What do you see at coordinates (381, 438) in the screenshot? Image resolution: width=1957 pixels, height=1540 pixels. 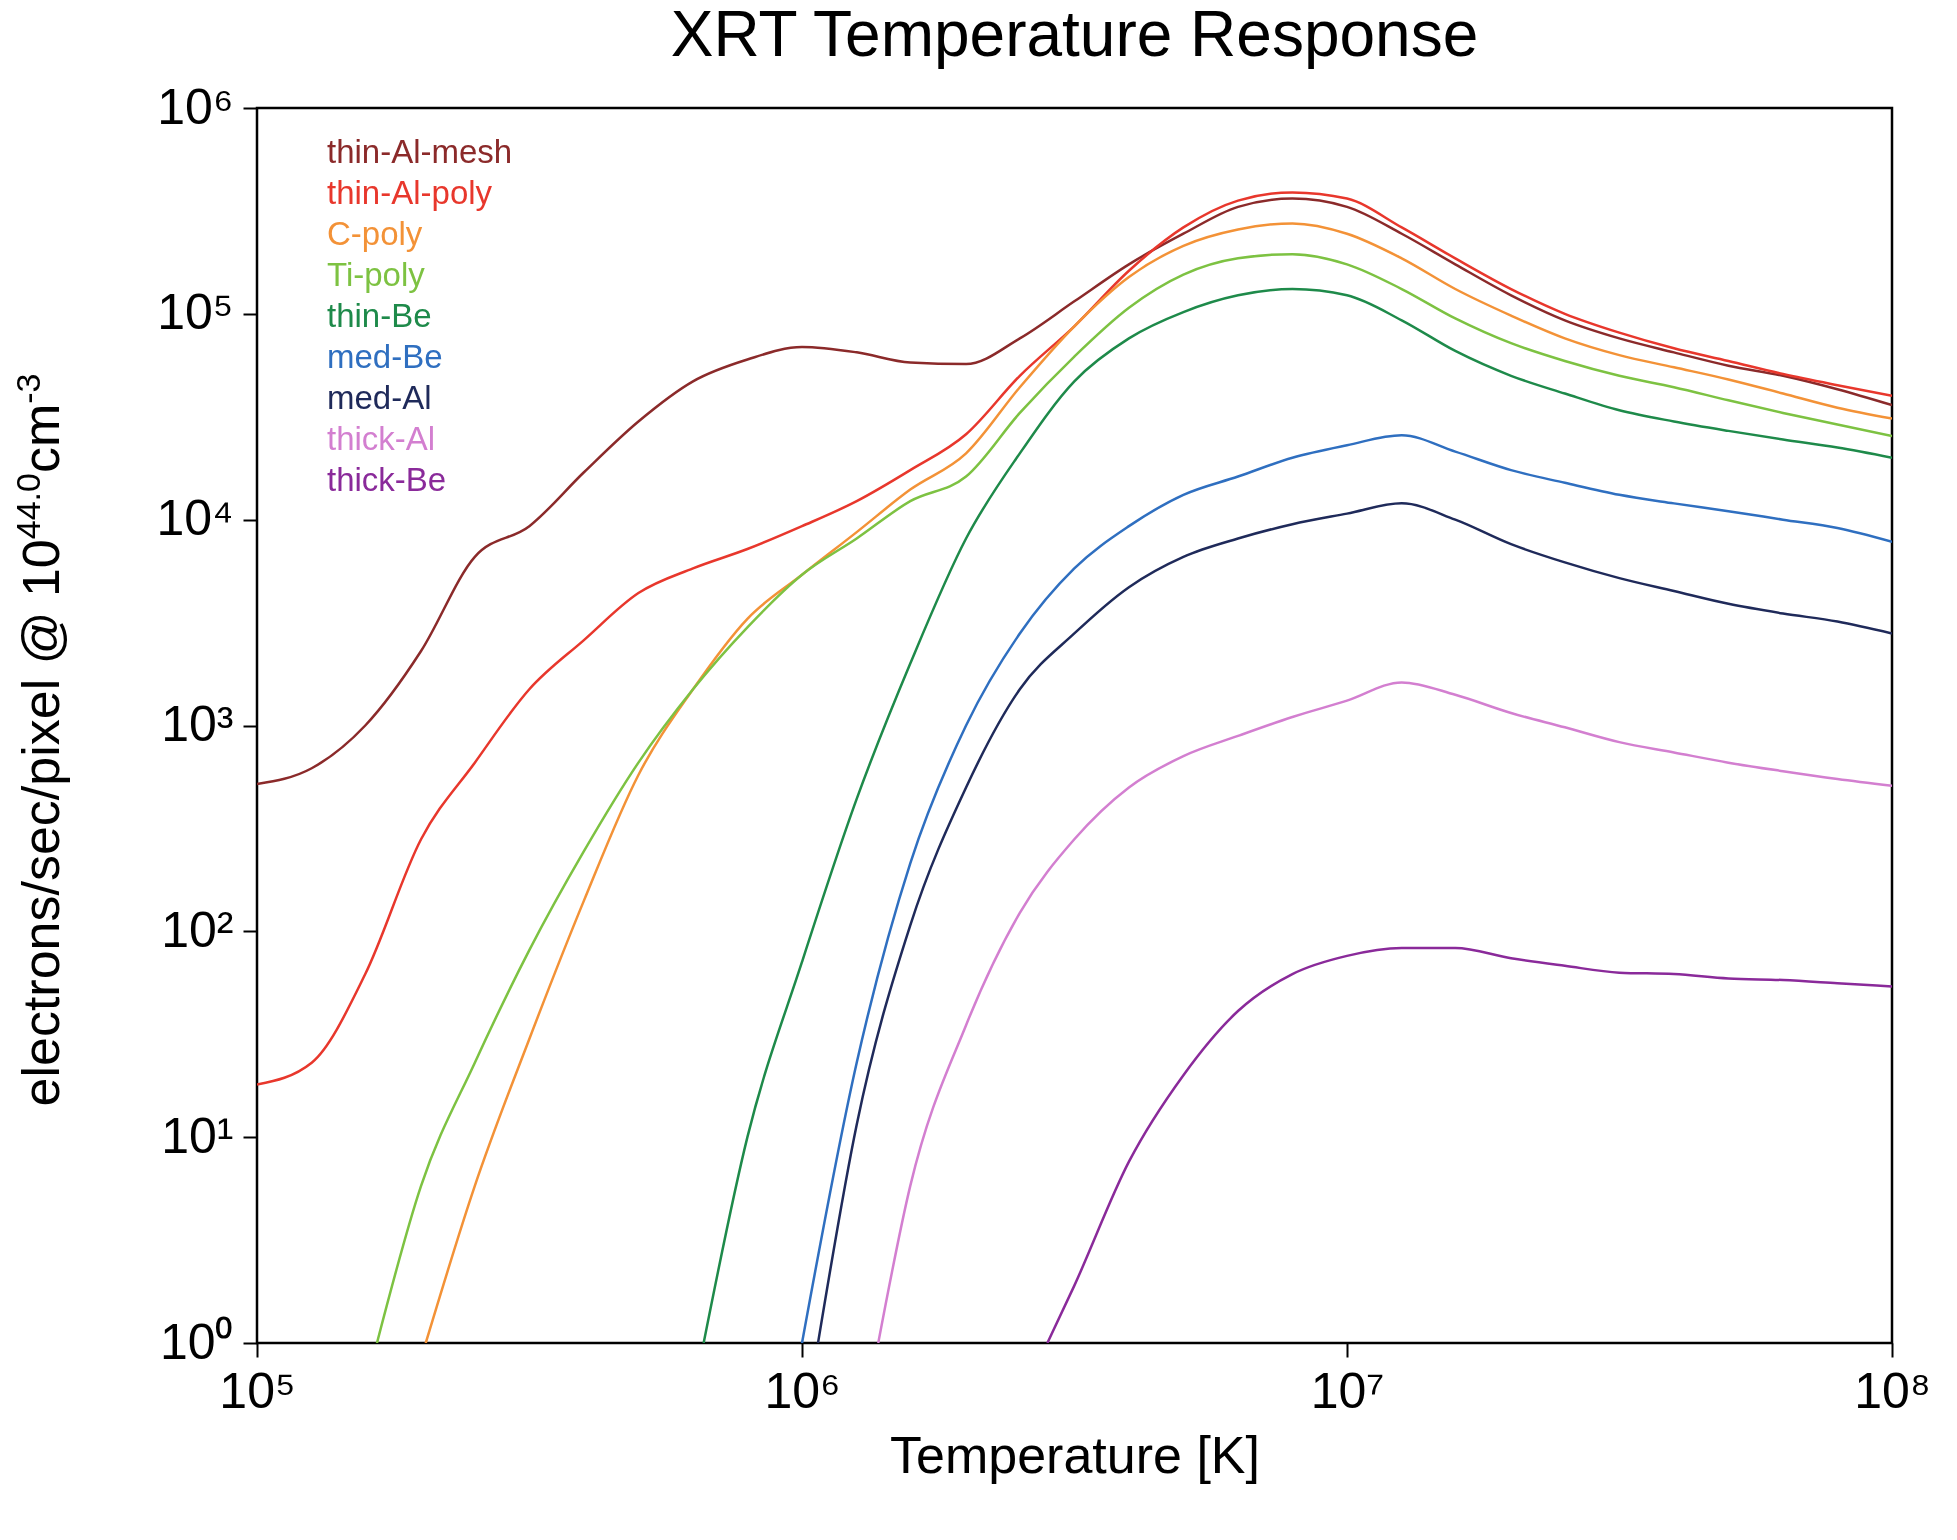 I see `text: thick-Al` at bounding box center [381, 438].